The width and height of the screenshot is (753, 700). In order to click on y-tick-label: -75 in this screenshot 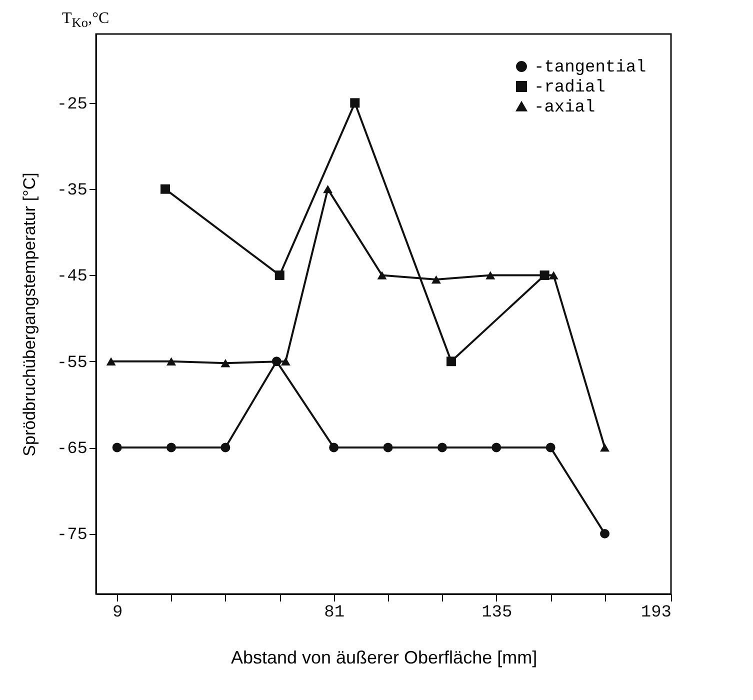, I will do `click(72, 536)`.